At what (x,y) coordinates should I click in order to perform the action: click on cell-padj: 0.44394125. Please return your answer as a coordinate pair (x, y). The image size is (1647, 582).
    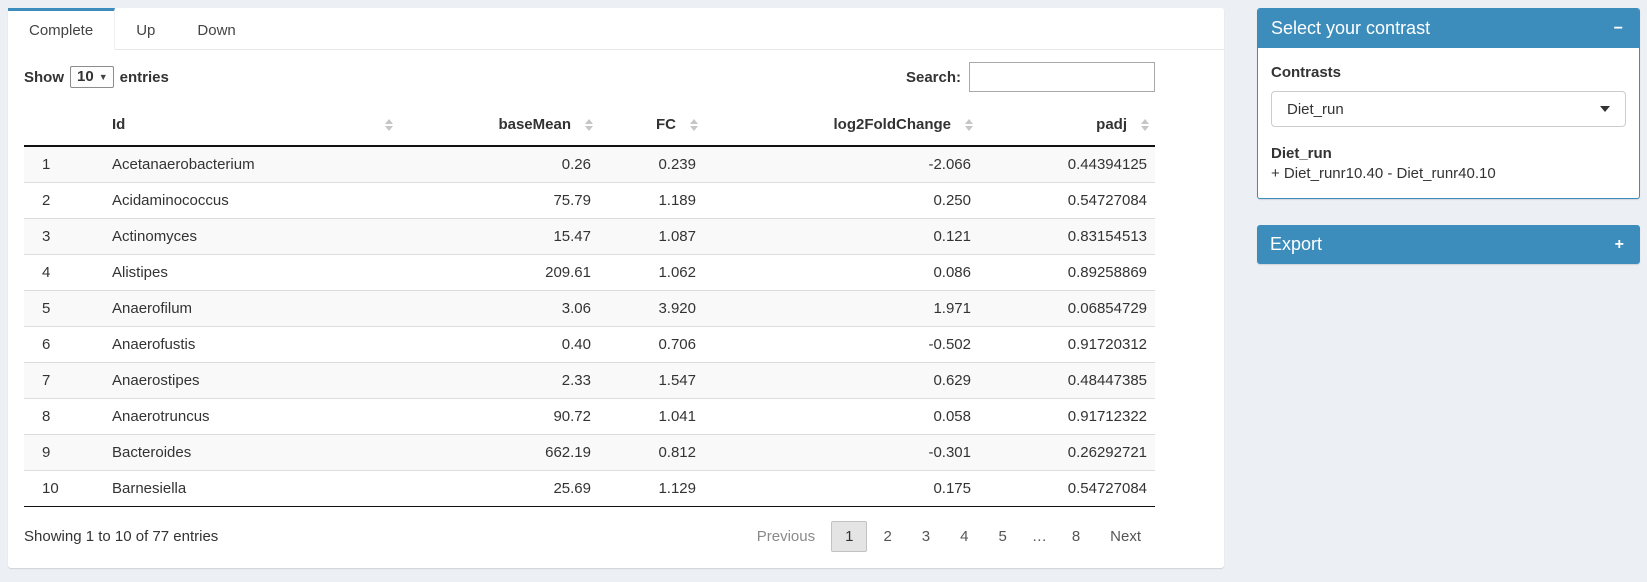
    Looking at the image, I should click on (1107, 164).